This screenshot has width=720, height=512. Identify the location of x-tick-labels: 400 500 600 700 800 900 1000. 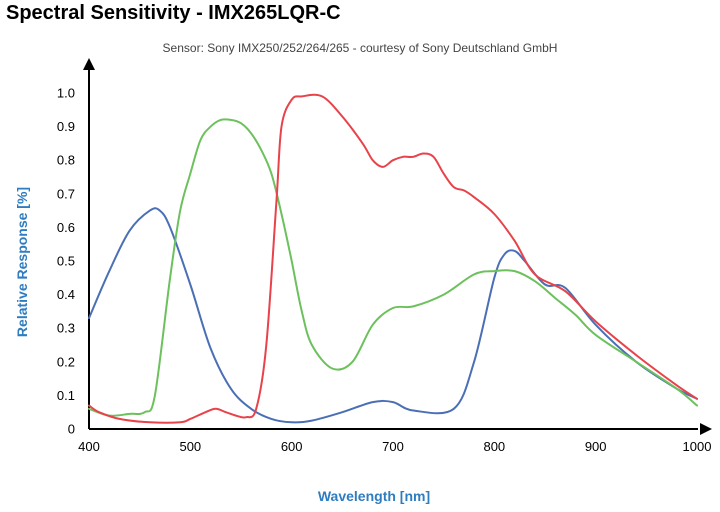
(394, 446).